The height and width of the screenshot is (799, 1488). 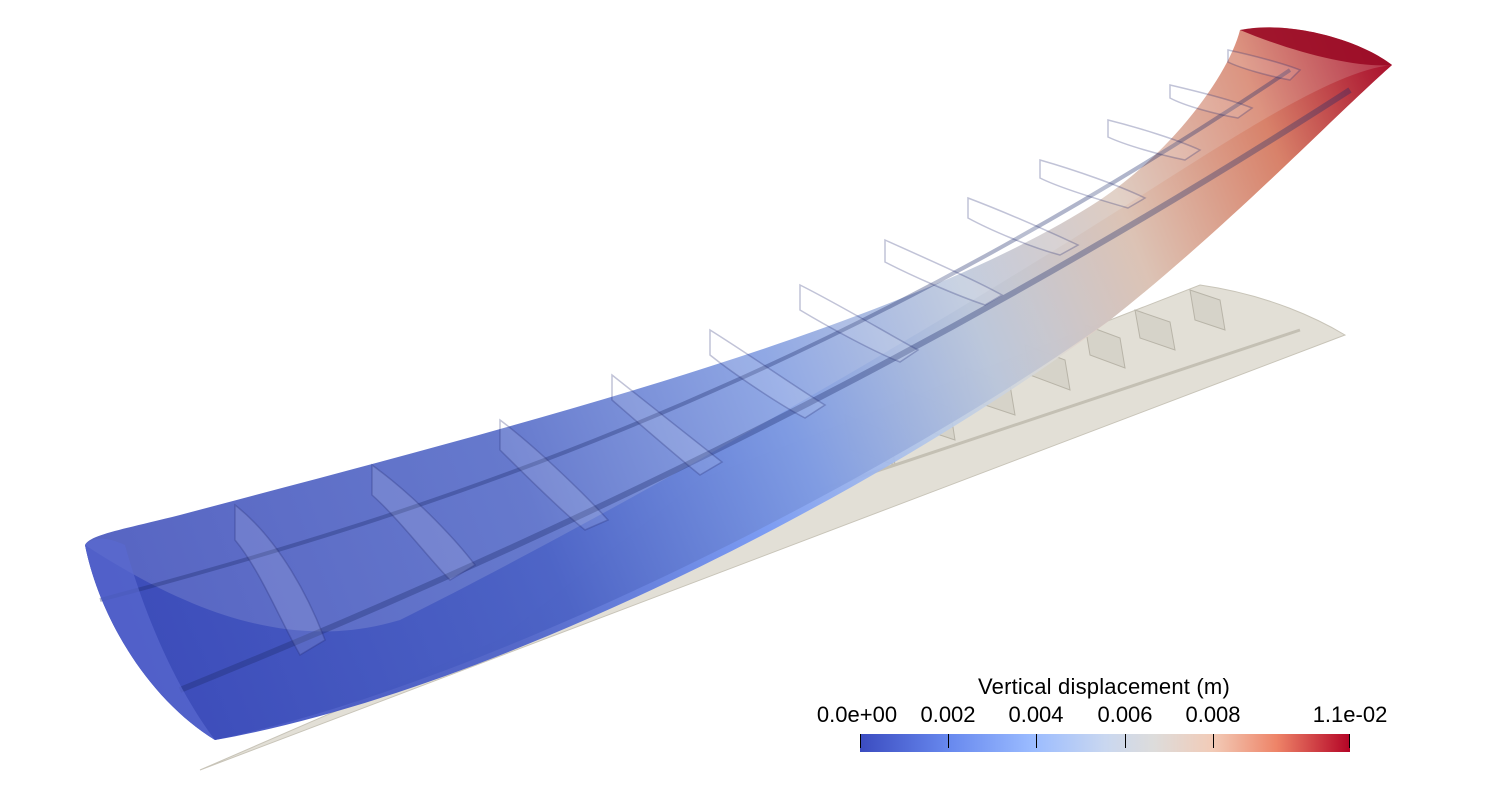 What do you see at coordinates (1125, 714) in the screenshot?
I see `colorbar-tick-label-3: 0.006` at bounding box center [1125, 714].